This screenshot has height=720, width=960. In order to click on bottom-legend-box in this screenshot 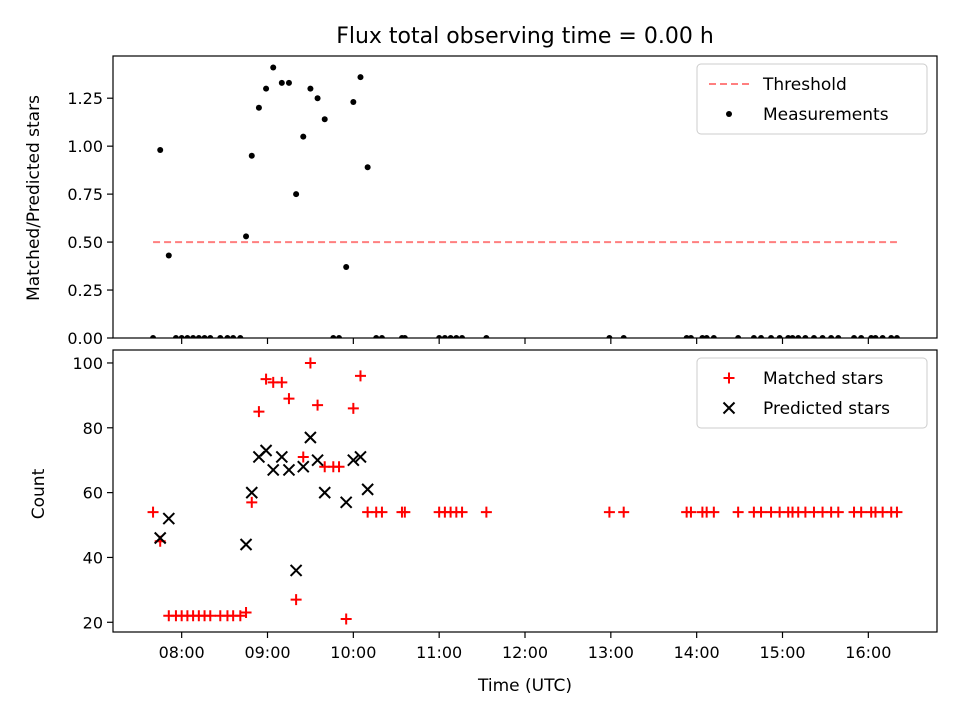, I will do `click(812, 393)`.